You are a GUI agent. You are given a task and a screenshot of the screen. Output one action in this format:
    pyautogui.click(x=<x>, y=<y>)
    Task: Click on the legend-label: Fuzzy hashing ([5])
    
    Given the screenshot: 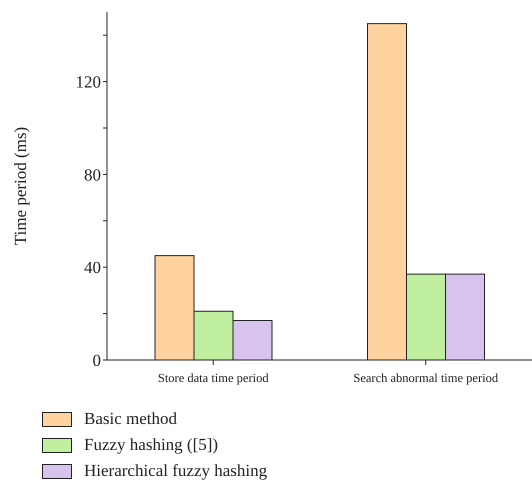 What is the action you would take?
    pyautogui.click(x=151, y=445)
    